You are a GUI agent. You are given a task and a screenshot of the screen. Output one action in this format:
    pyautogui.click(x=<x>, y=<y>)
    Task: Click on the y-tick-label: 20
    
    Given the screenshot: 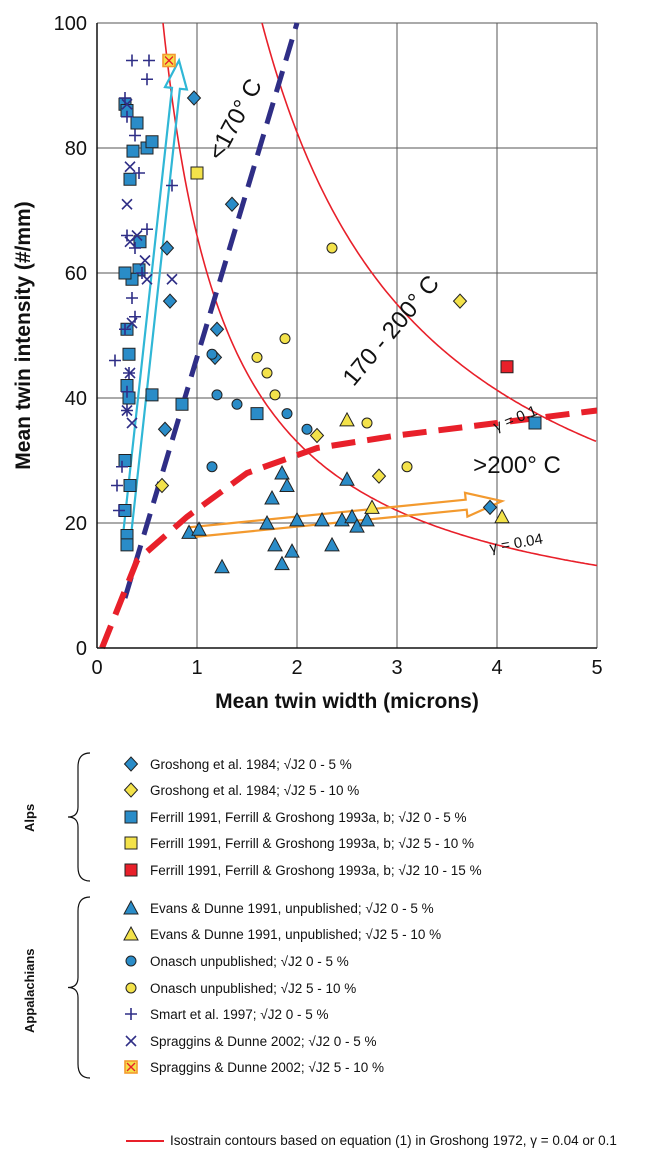 What is the action you would take?
    pyautogui.click(x=76, y=524)
    